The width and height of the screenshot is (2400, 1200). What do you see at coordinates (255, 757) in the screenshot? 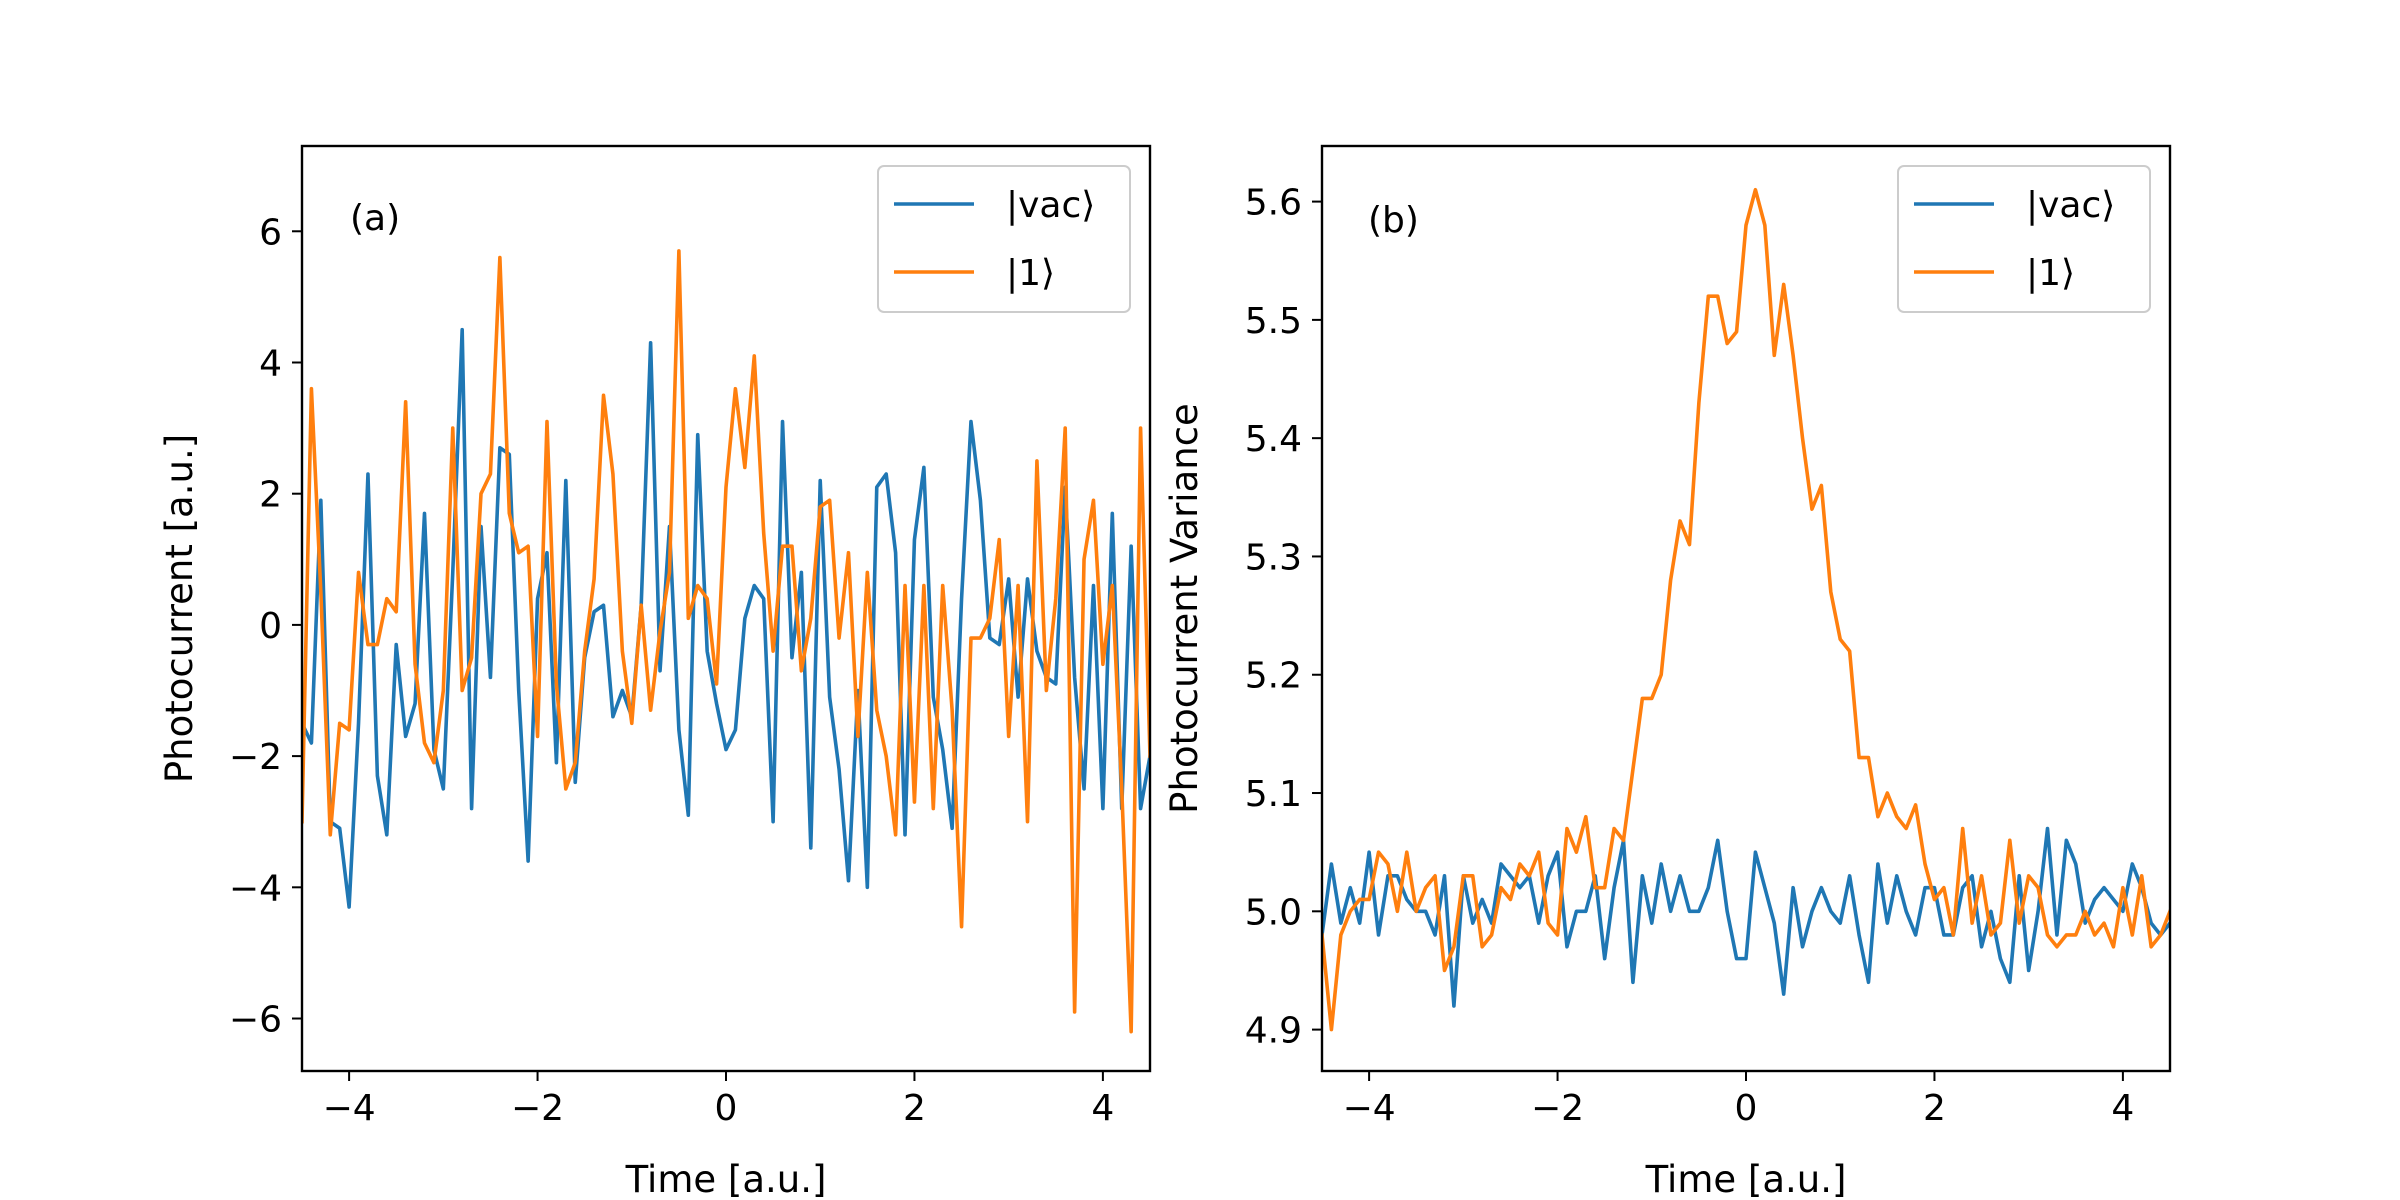
I see `chart-a-y-tick-label: −2` at bounding box center [255, 757].